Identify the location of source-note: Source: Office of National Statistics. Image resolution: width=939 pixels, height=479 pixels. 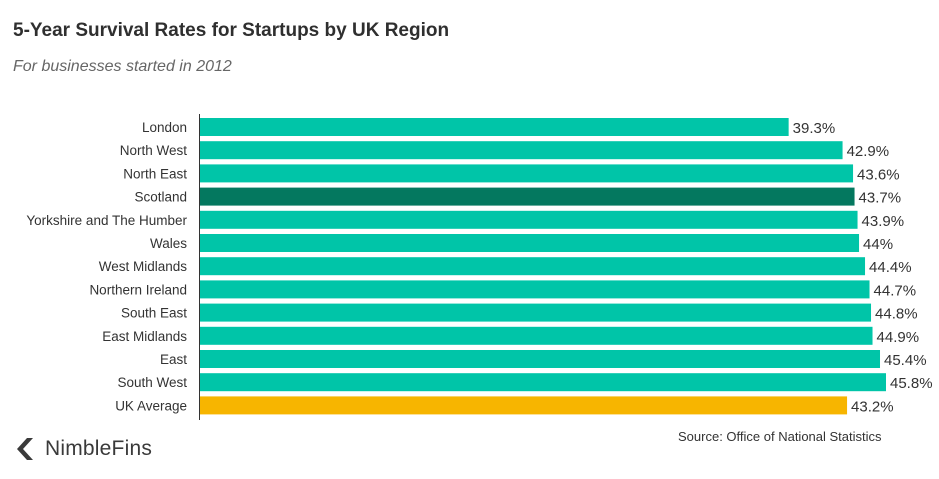
(780, 436).